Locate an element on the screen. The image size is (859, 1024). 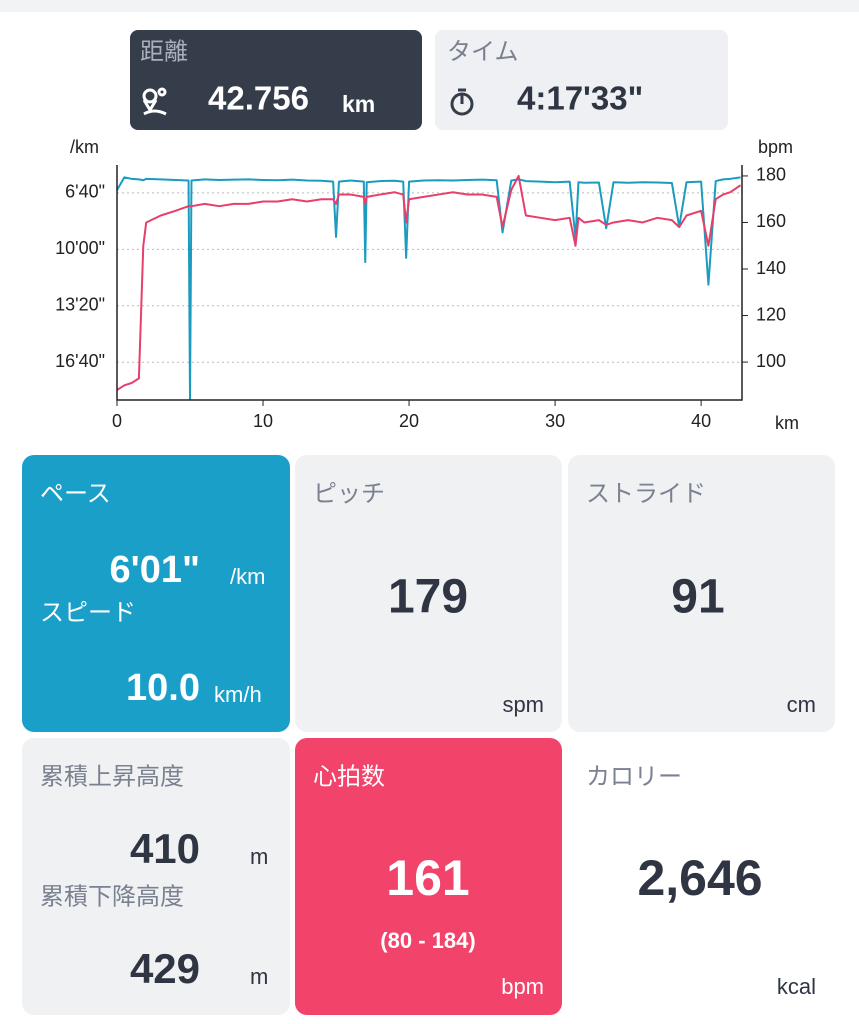
distance-tab is located at coordinates (276, 80).